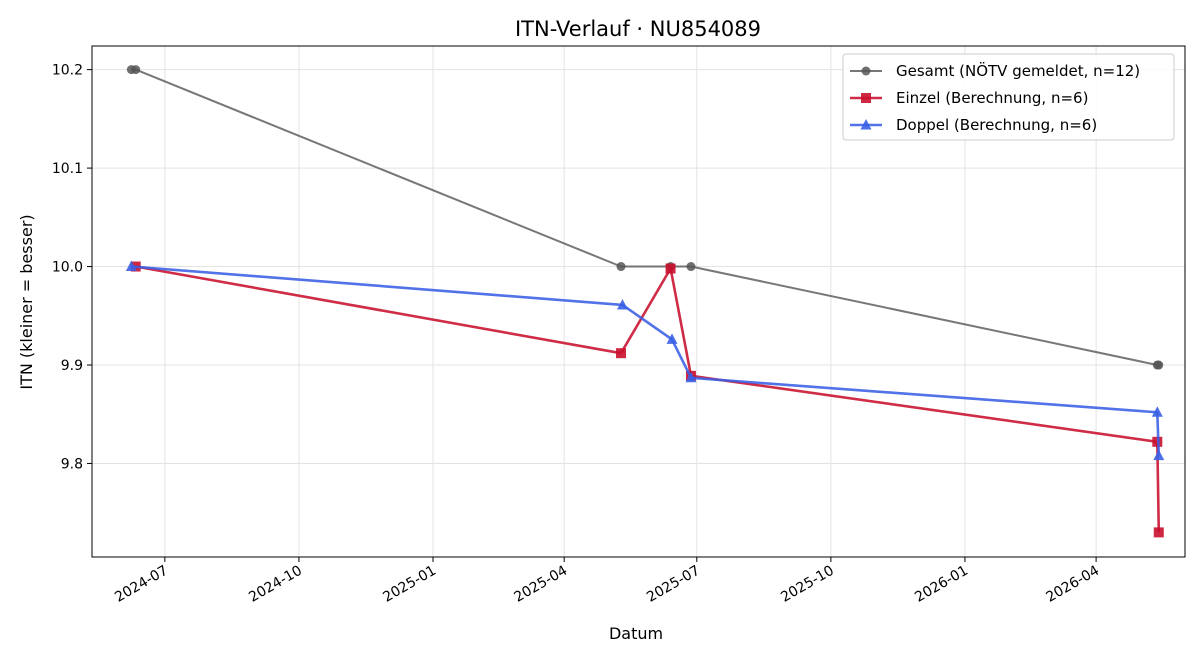 The height and width of the screenshot is (660, 1200). What do you see at coordinates (67, 268) in the screenshot?
I see `y-tick-label: 10.0` at bounding box center [67, 268].